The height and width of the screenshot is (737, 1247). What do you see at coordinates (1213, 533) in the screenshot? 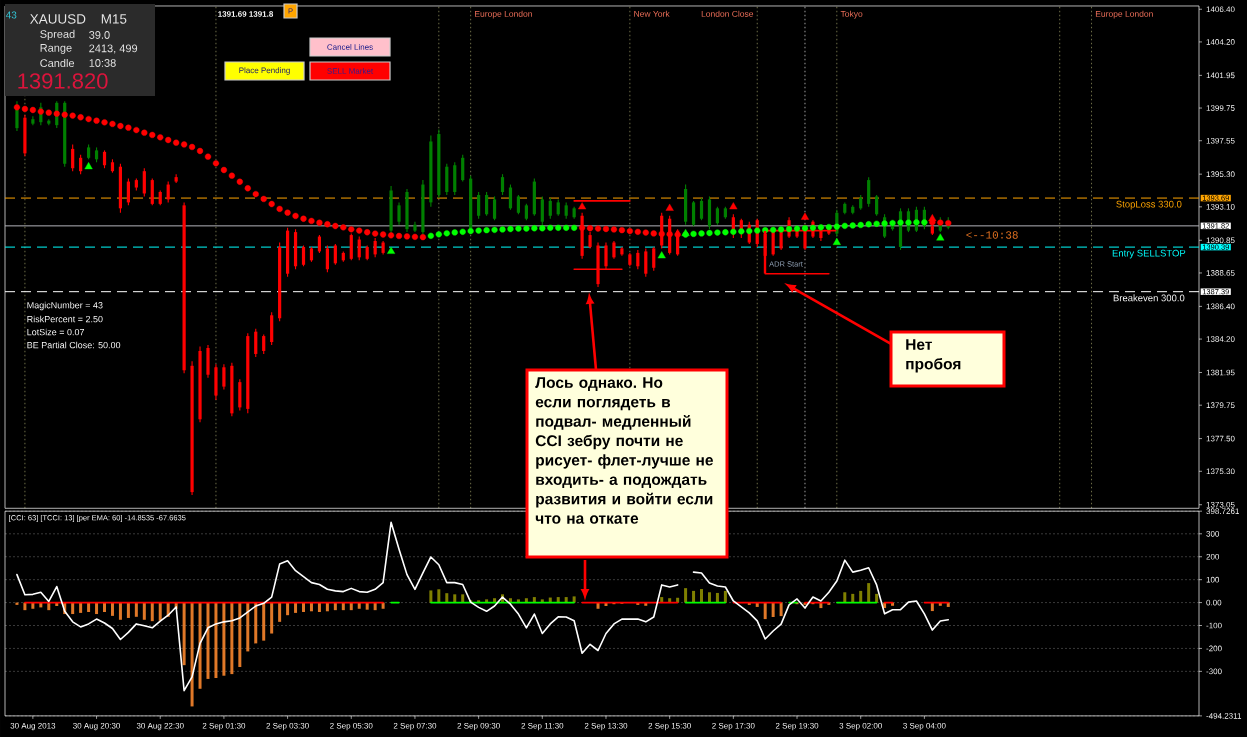
I see `y-tick-label: 300` at bounding box center [1213, 533].